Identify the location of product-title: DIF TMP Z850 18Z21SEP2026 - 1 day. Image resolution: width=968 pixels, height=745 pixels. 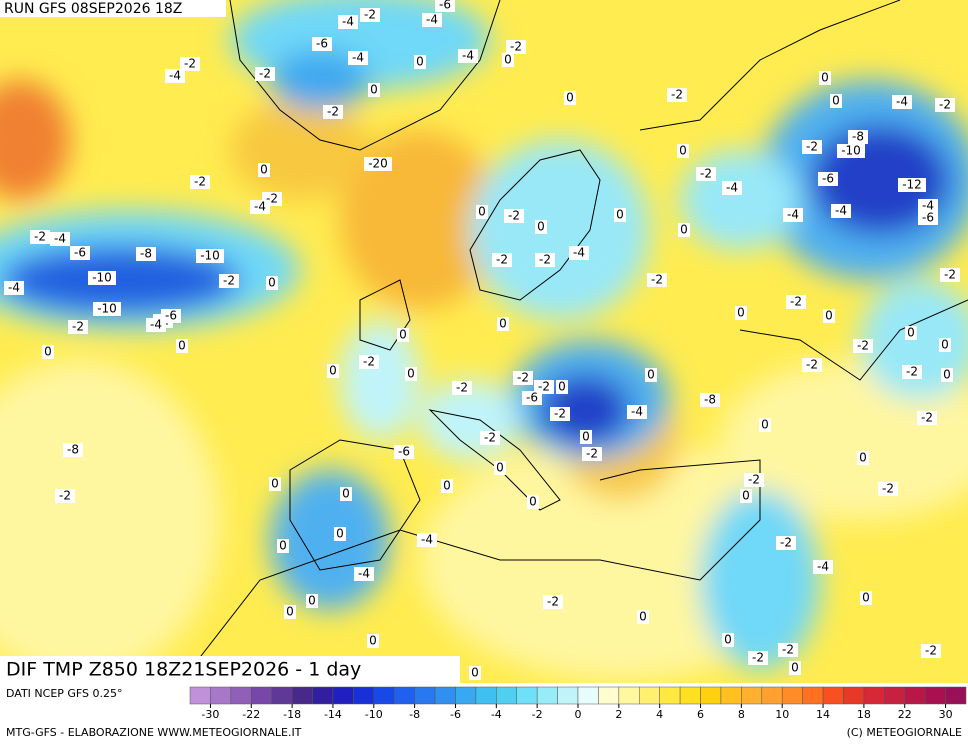
(183, 670).